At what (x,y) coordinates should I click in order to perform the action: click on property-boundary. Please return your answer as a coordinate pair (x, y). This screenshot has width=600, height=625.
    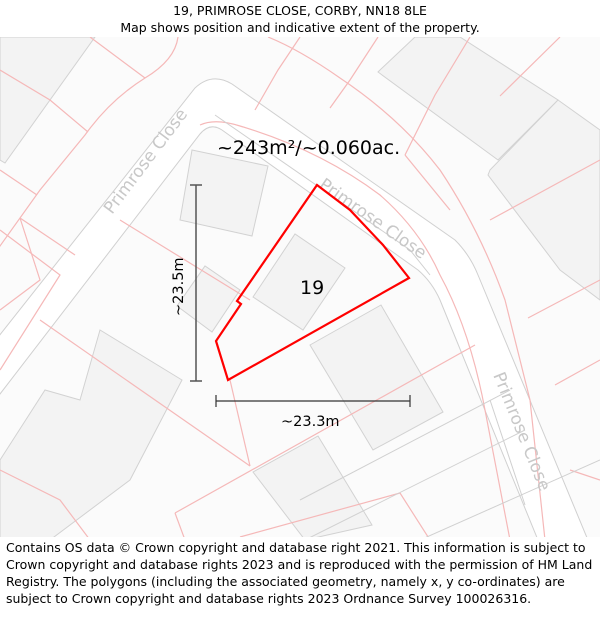
    Looking at the image, I should click on (312, 282).